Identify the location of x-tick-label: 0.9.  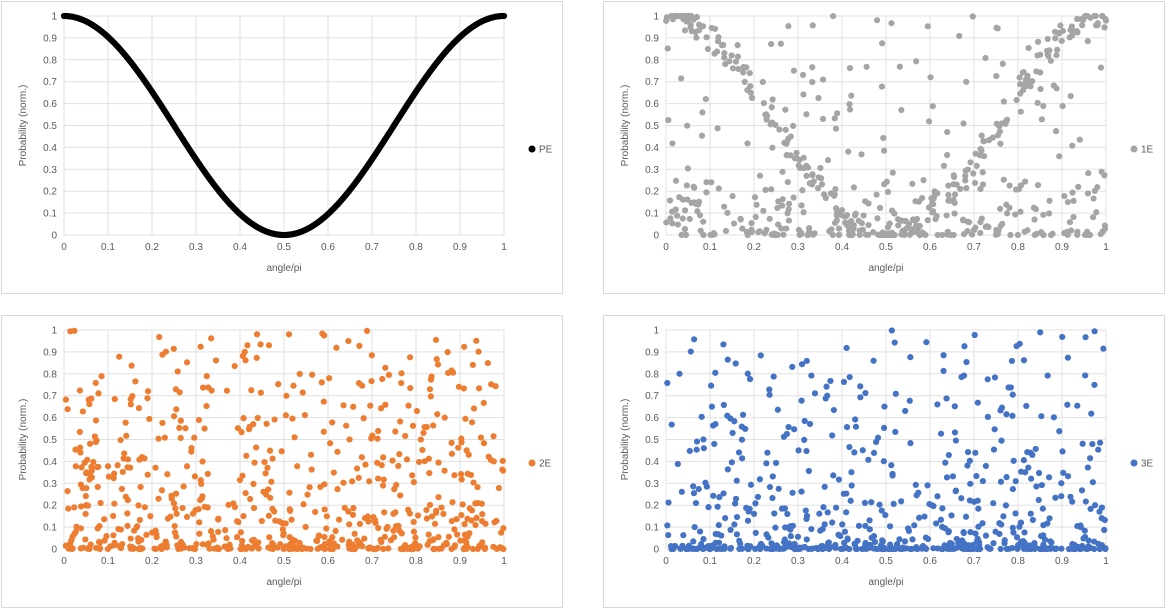
(460, 247).